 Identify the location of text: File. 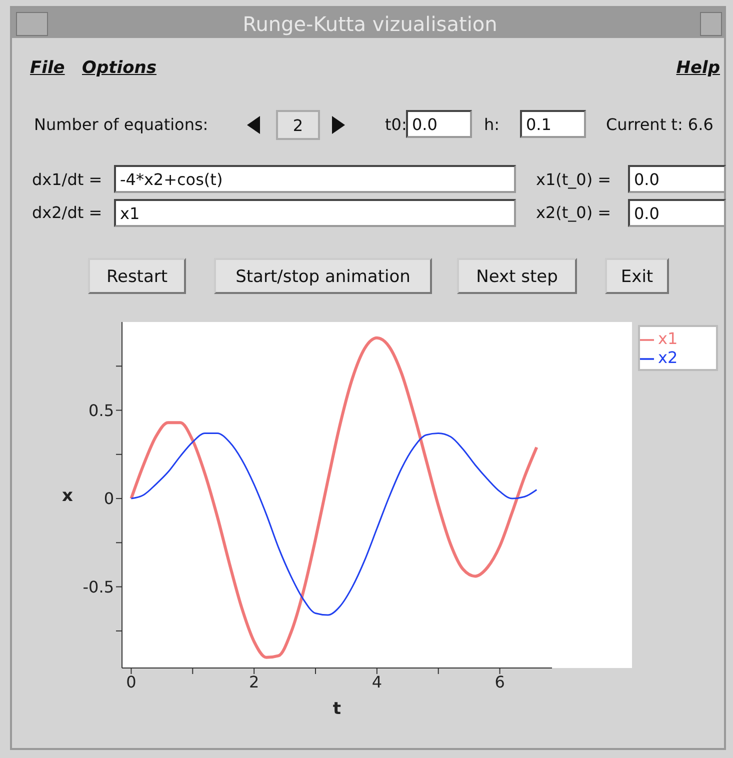
(48, 68).